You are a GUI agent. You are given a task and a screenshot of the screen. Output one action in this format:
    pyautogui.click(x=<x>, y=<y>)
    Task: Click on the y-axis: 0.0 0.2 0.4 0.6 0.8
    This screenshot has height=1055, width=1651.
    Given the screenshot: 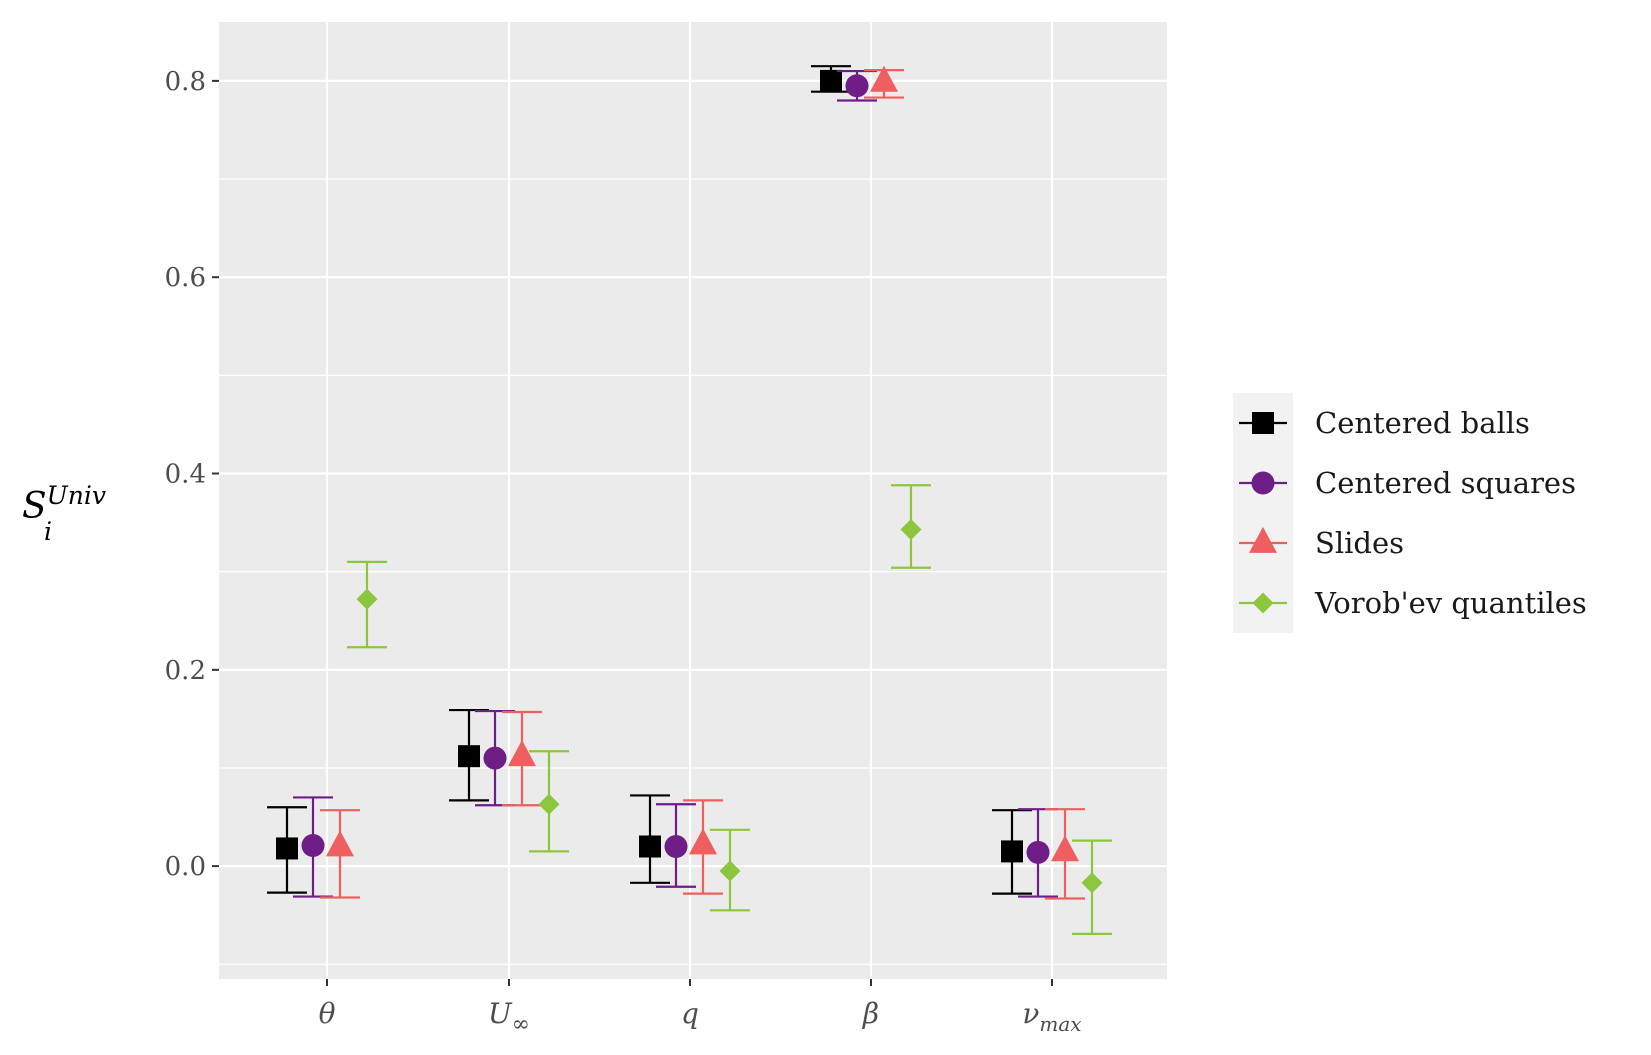 What is the action you would take?
    pyautogui.click(x=192, y=474)
    